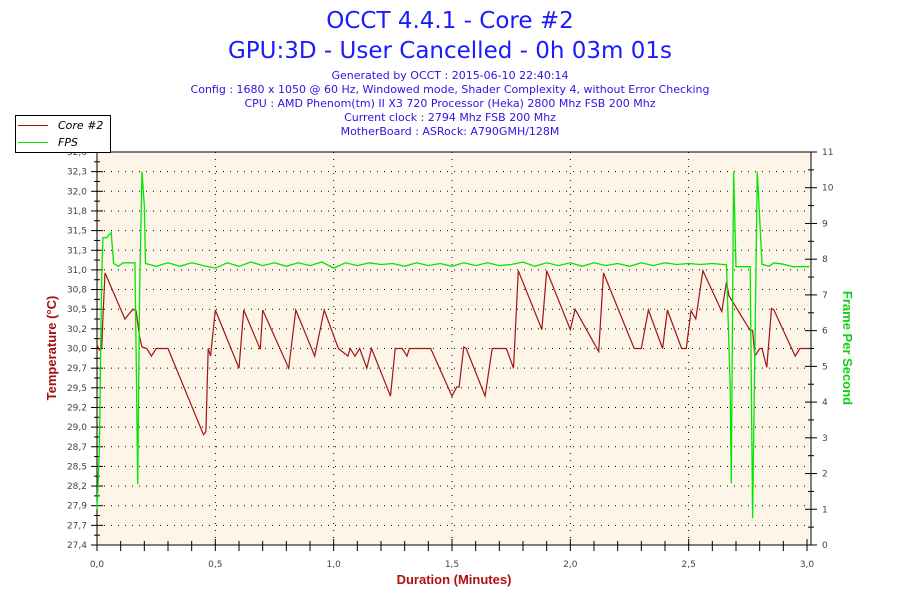 The image size is (900, 600). Describe the element at coordinates (77, 369) in the screenshot. I see `y-tick-label: 29,7` at that location.